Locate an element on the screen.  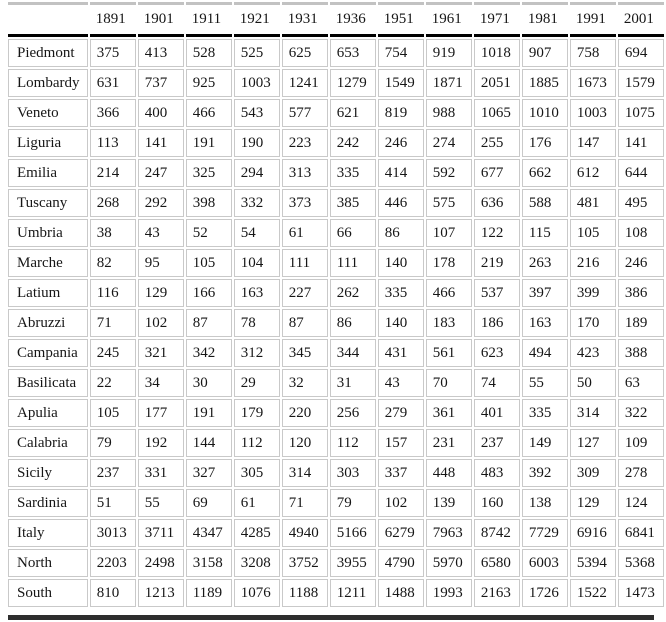
cell: 242 is located at coordinates (352, 143).